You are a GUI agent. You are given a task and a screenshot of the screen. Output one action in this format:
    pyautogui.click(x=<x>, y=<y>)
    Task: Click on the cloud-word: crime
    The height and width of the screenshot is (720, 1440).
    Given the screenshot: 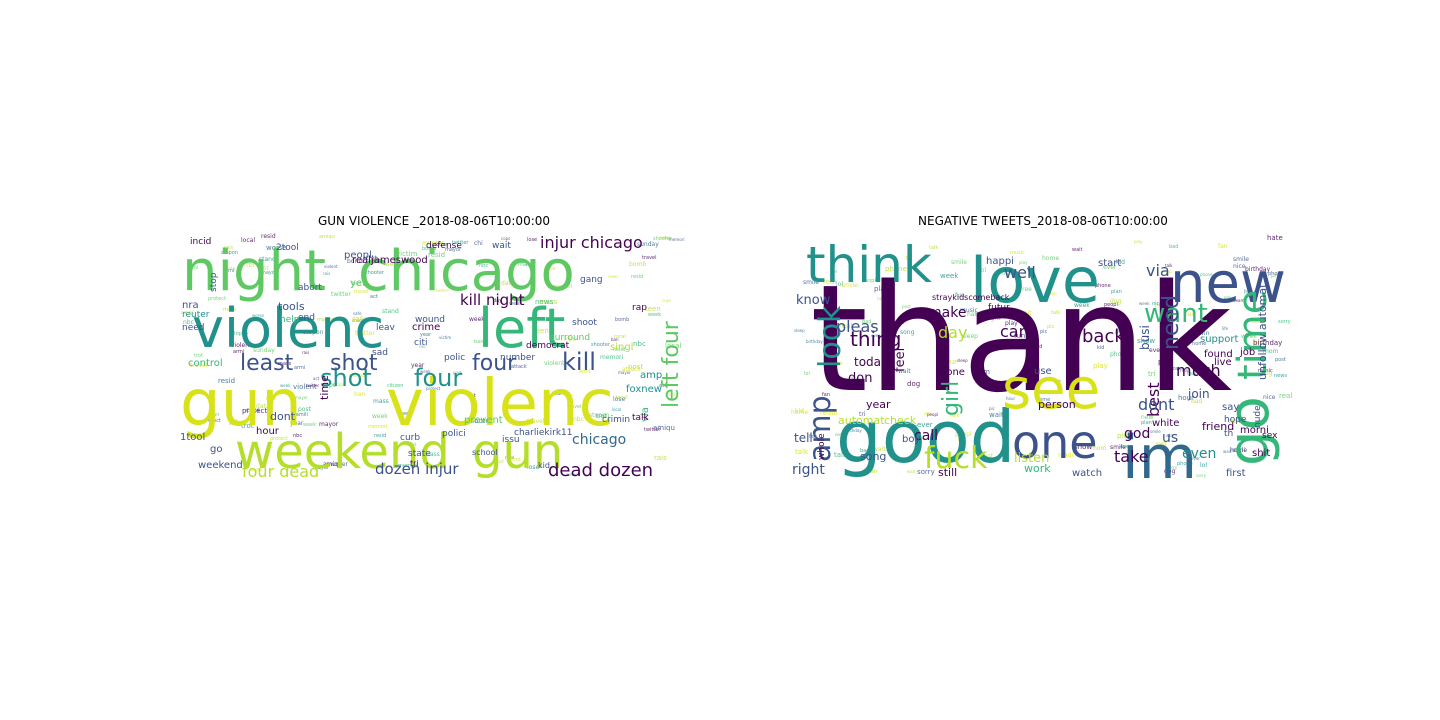 What is the action you would take?
    pyautogui.click(x=426, y=327)
    